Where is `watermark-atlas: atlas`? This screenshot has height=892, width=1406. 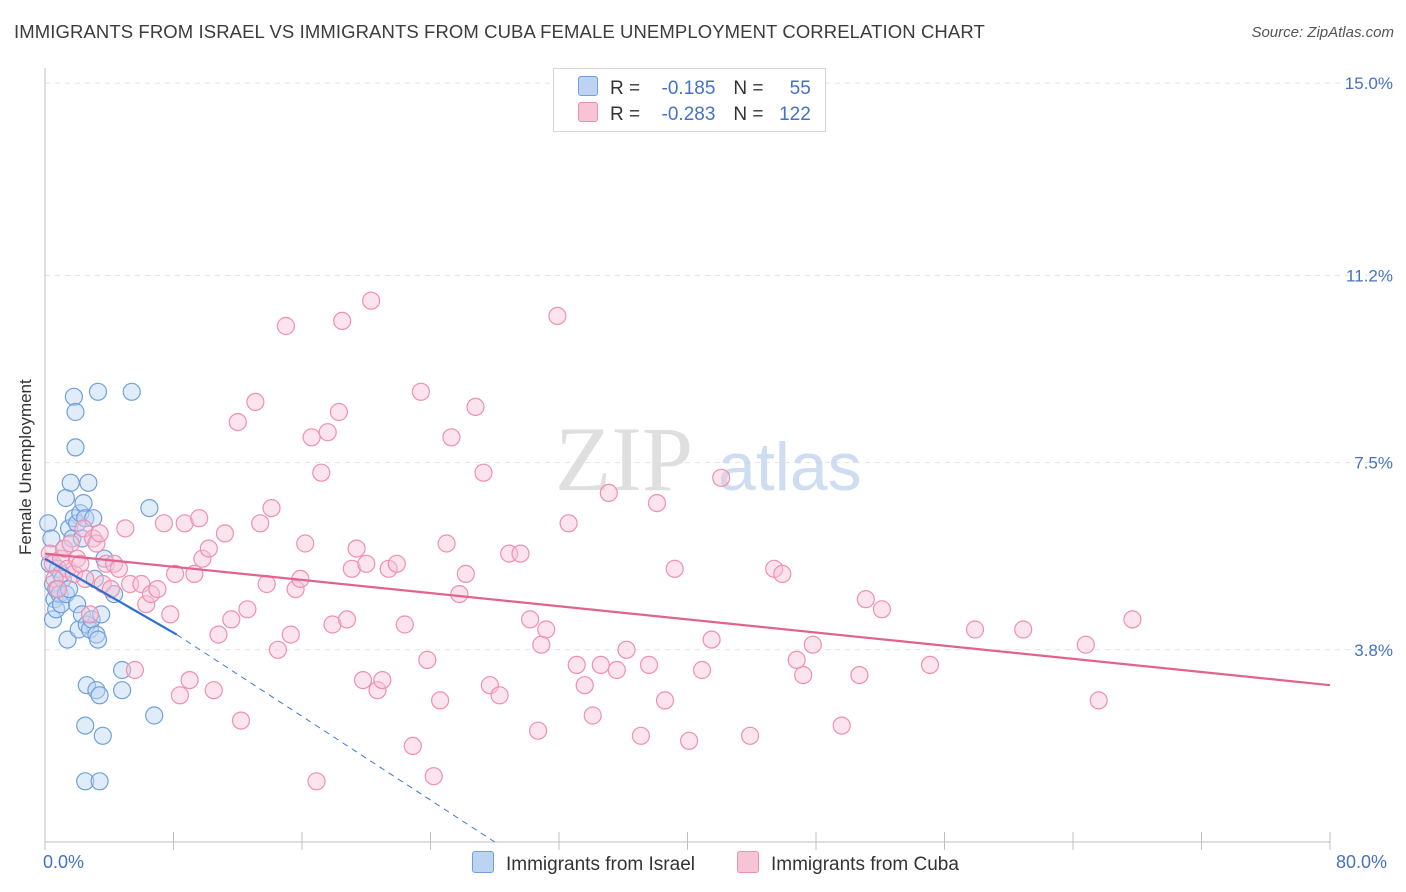 watermark-atlas: atlas is located at coordinates (790, 467).